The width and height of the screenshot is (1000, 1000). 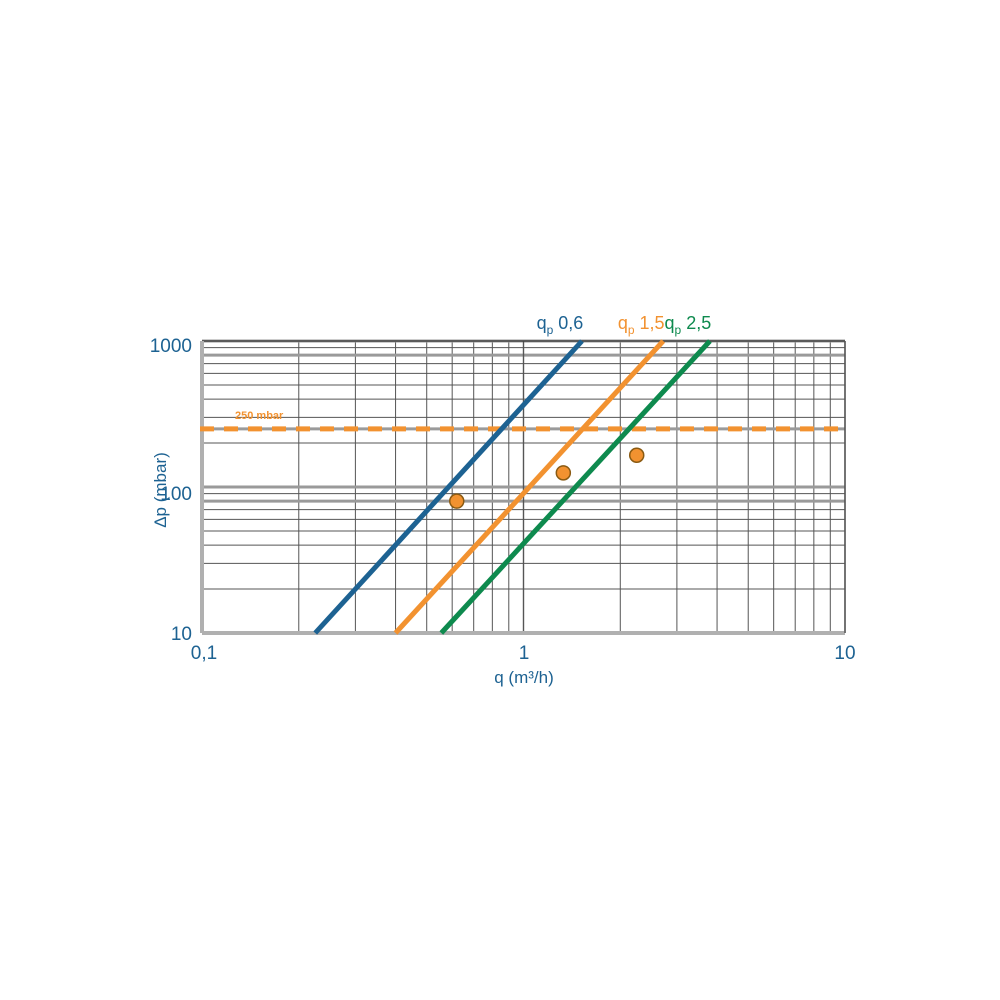 I want to click on xtick-label-0-1: 0,1, so click(x=204, y=653).